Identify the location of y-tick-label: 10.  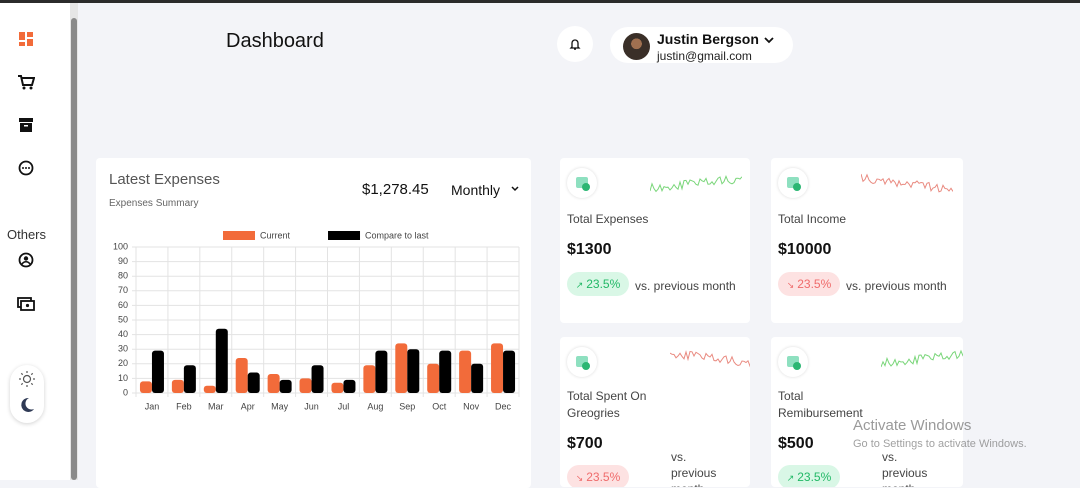
(123, 378).